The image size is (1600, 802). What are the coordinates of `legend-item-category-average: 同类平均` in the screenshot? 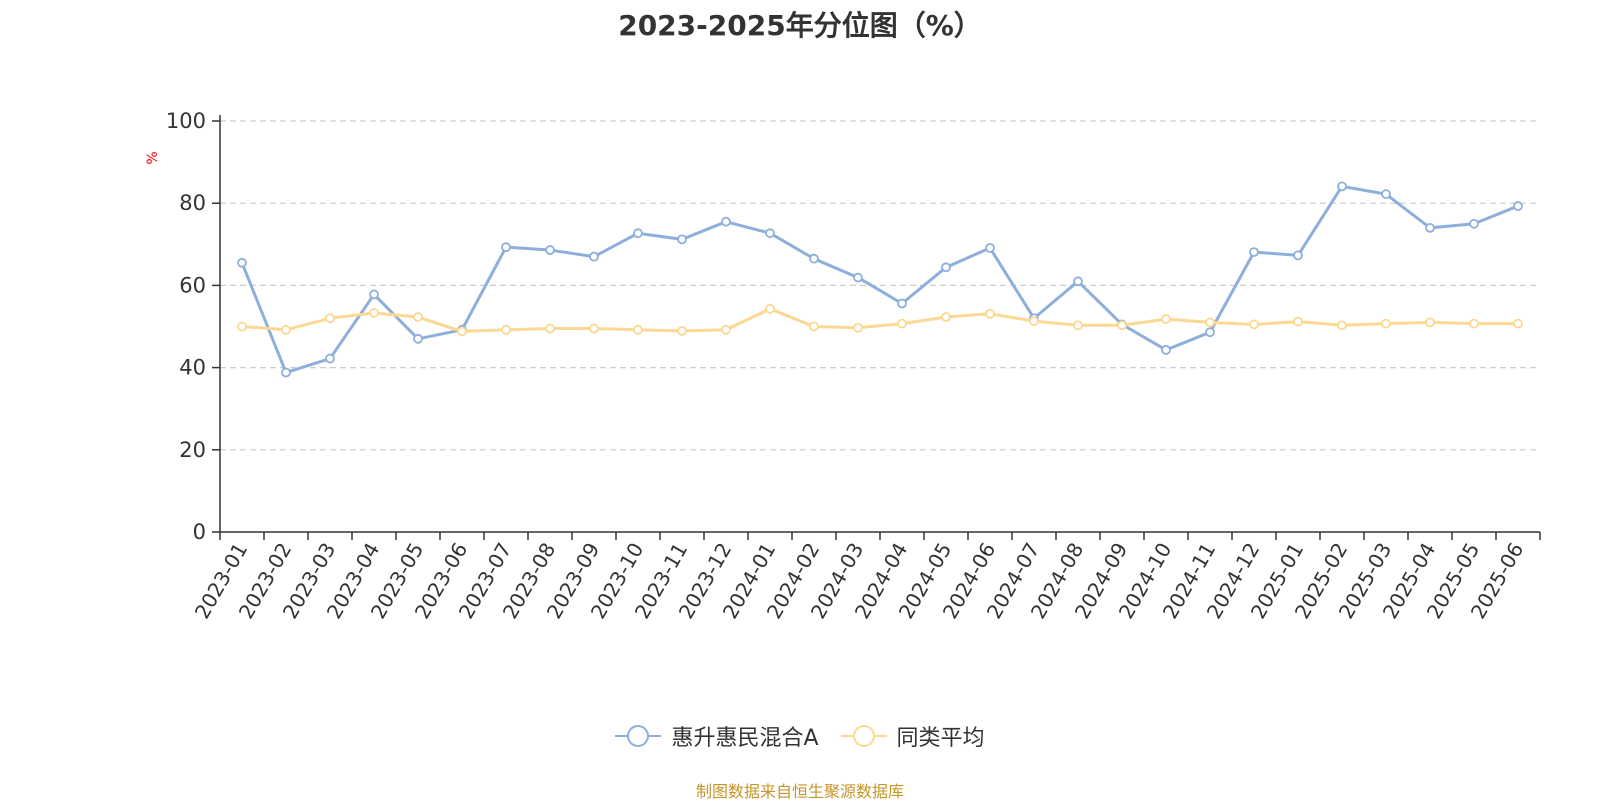 It's located at (912, 736).